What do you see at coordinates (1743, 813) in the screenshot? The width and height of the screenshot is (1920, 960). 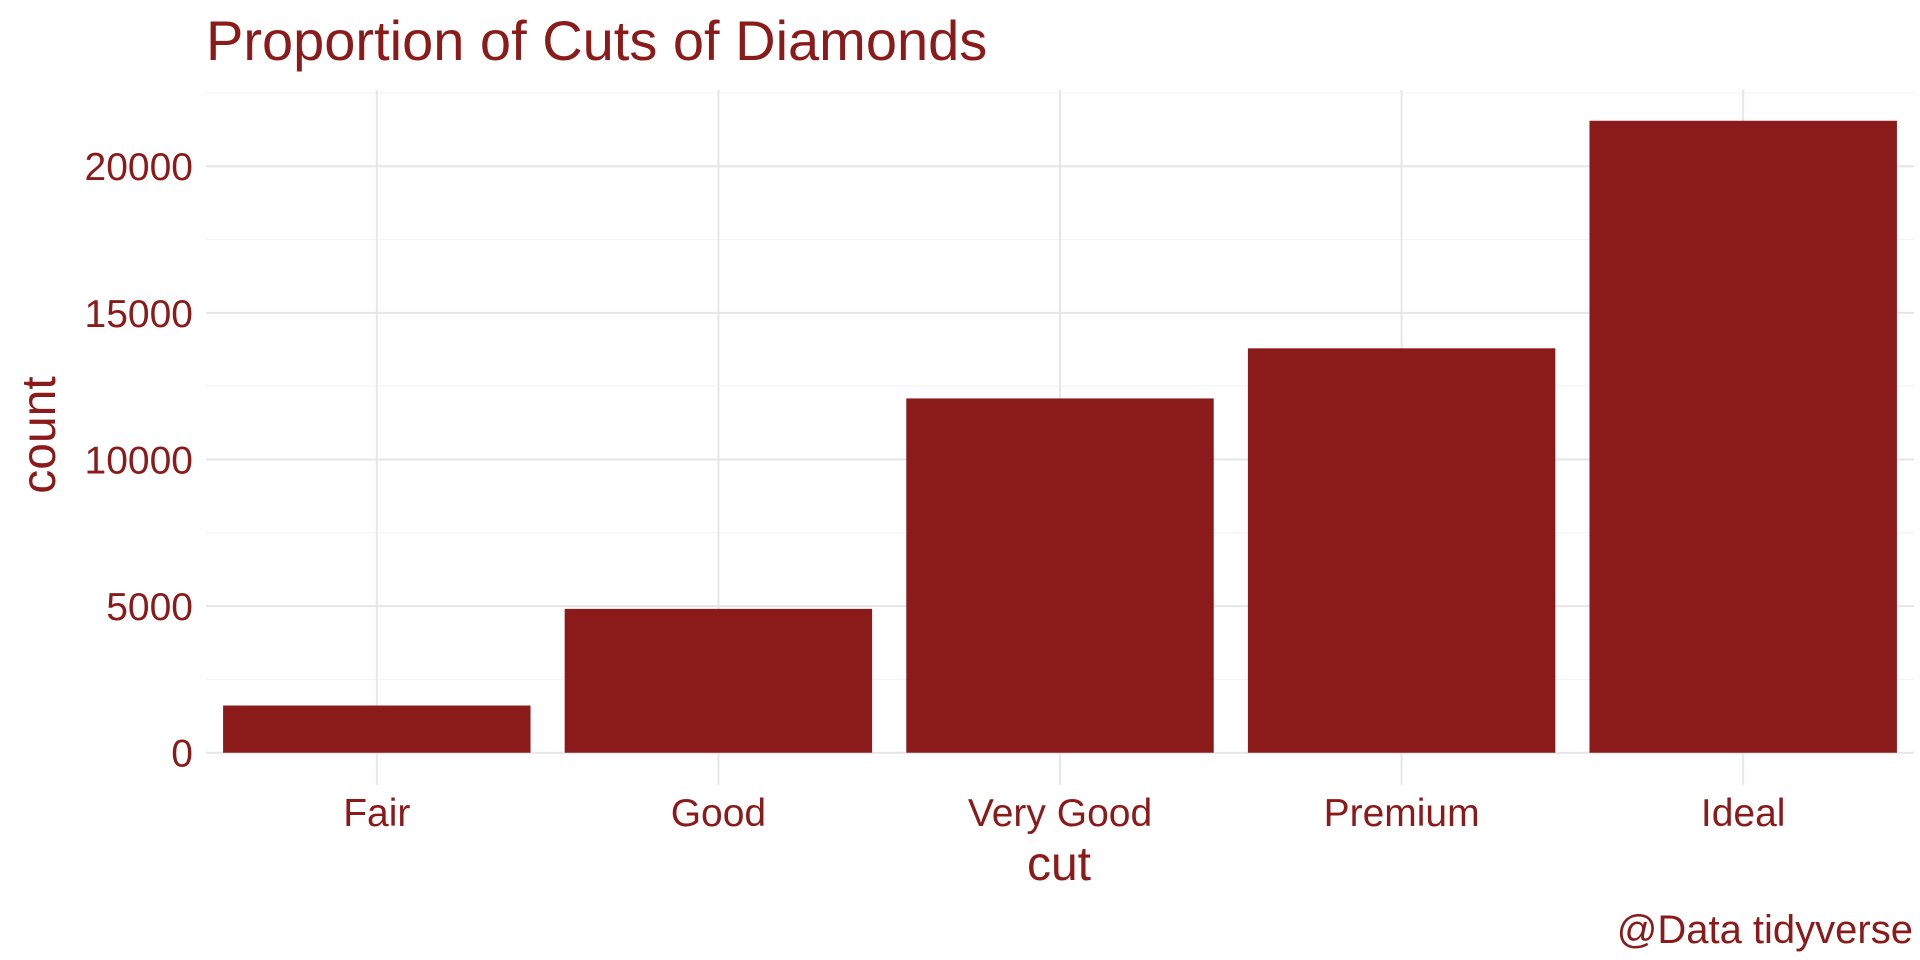 I see `x-tick-label: Ideal` at bounding box center [1743, 813].